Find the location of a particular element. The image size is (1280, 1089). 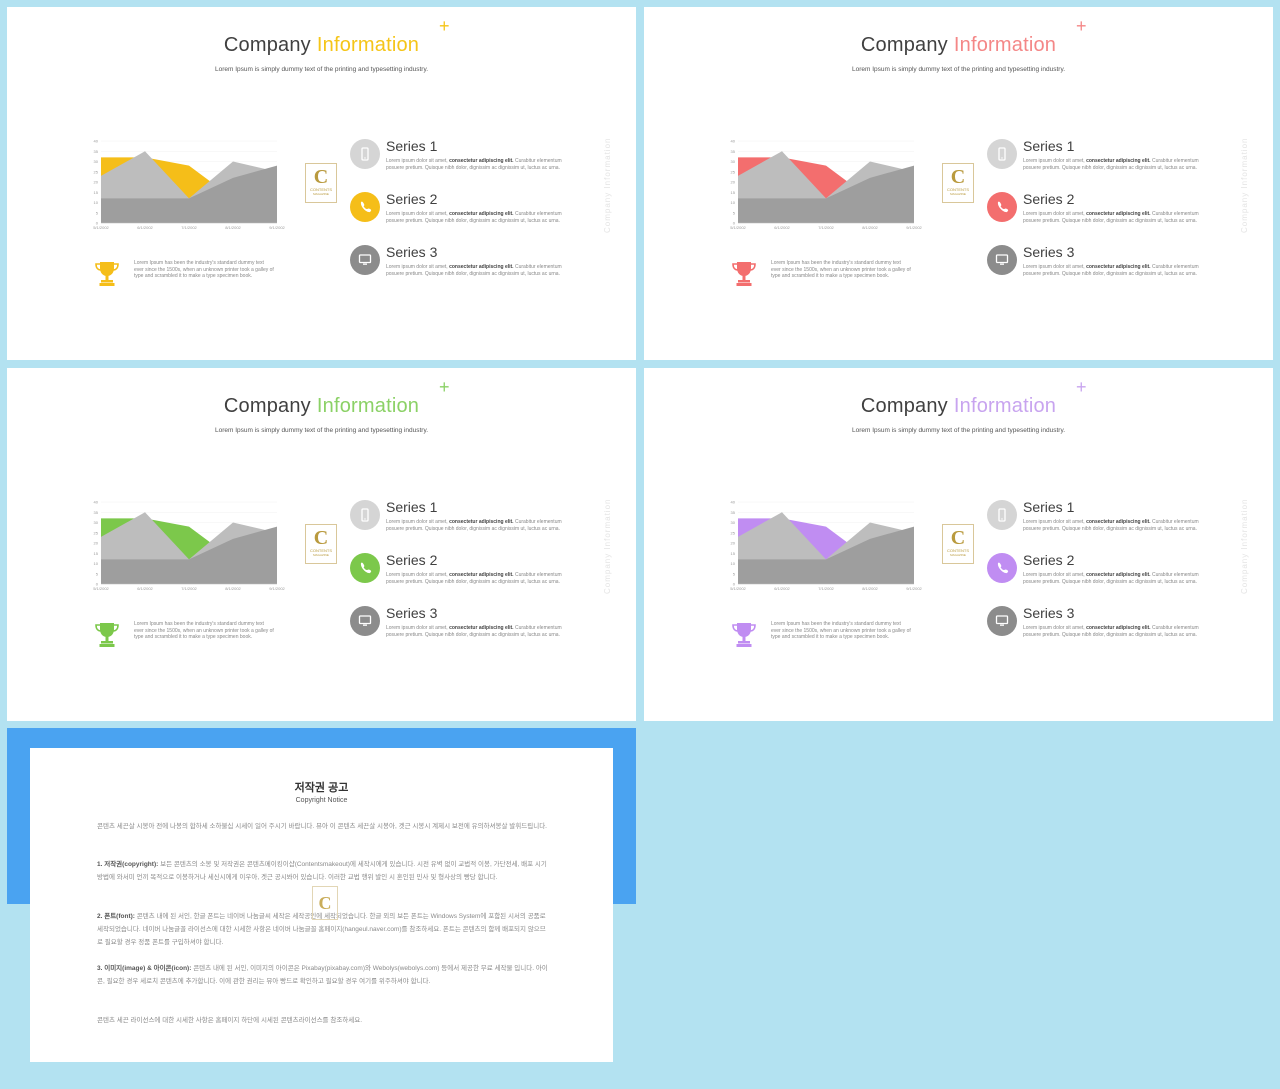

plus-decoration: + is located at coordinates (1081, 26).